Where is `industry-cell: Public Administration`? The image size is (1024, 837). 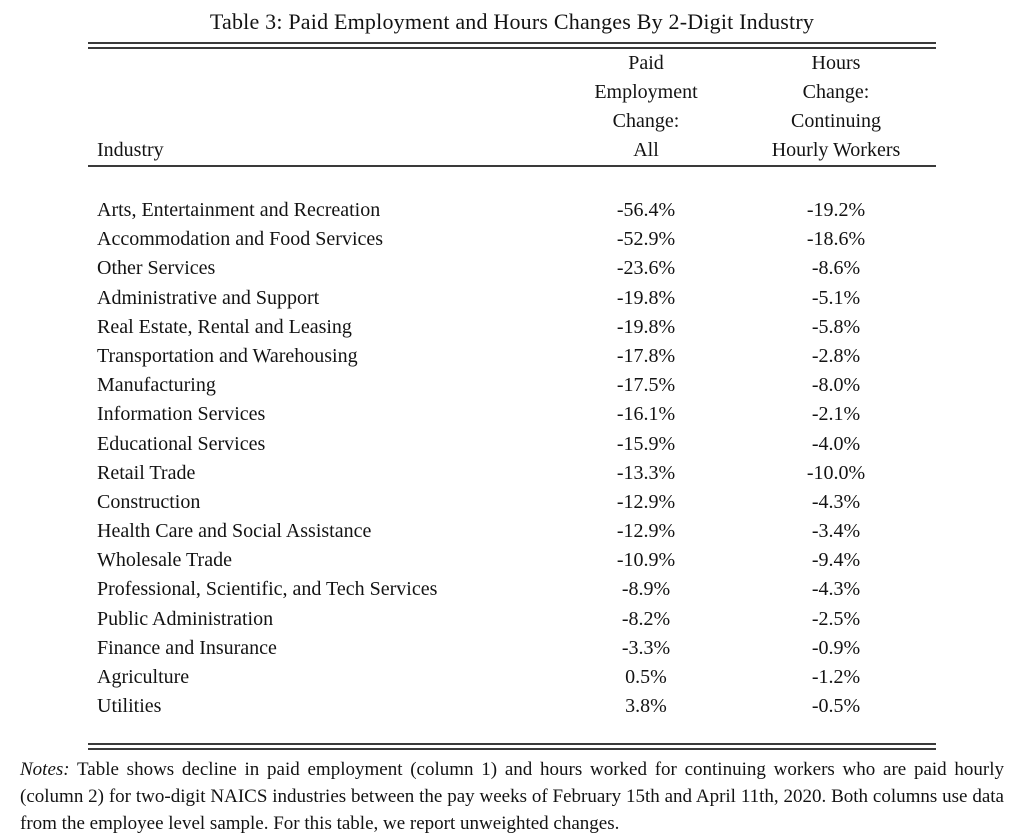
industry-cell: Public Administration is located at coordinates (185, 618).